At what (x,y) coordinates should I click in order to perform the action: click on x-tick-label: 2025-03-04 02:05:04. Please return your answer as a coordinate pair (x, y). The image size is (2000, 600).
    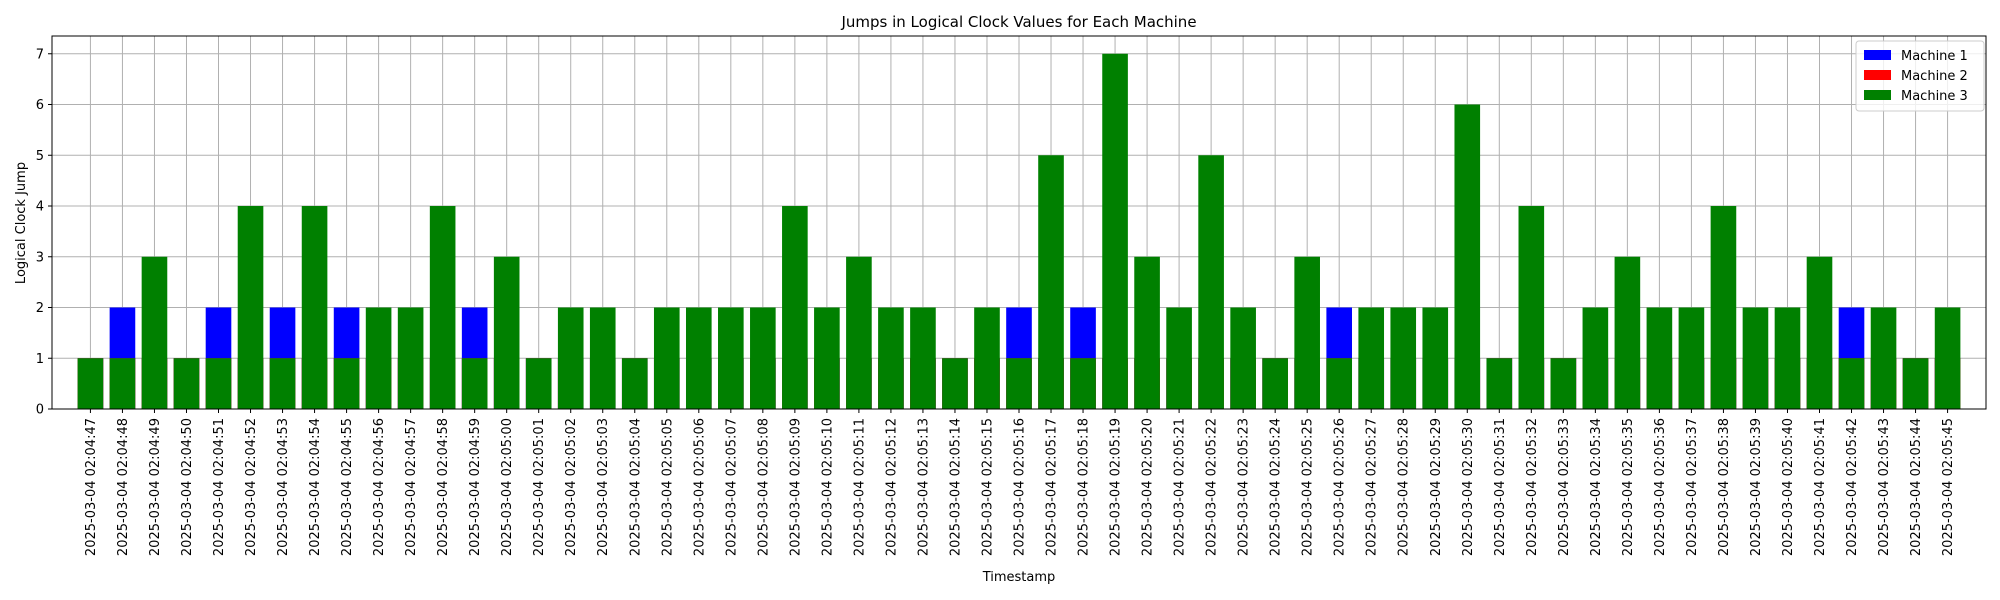
    Looking at the image, I should click on (635, 487).